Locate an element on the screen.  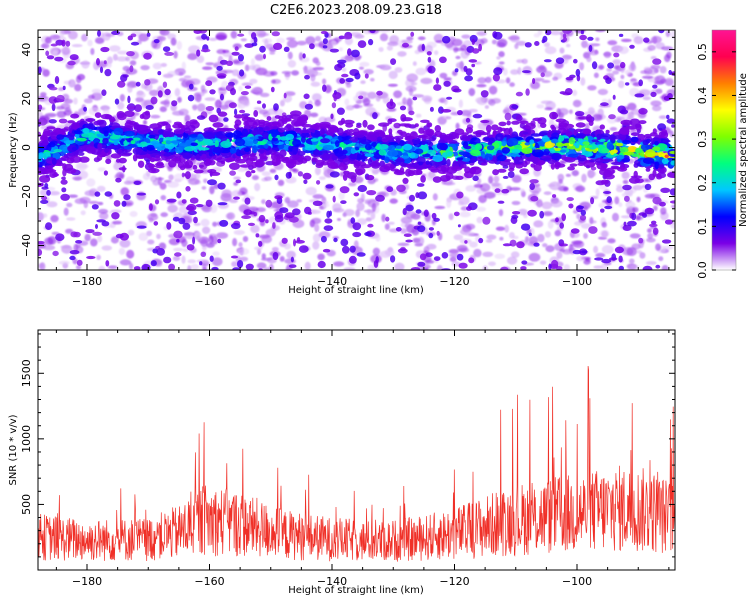
tick-label: −140 is located at coordinates (332, 281).